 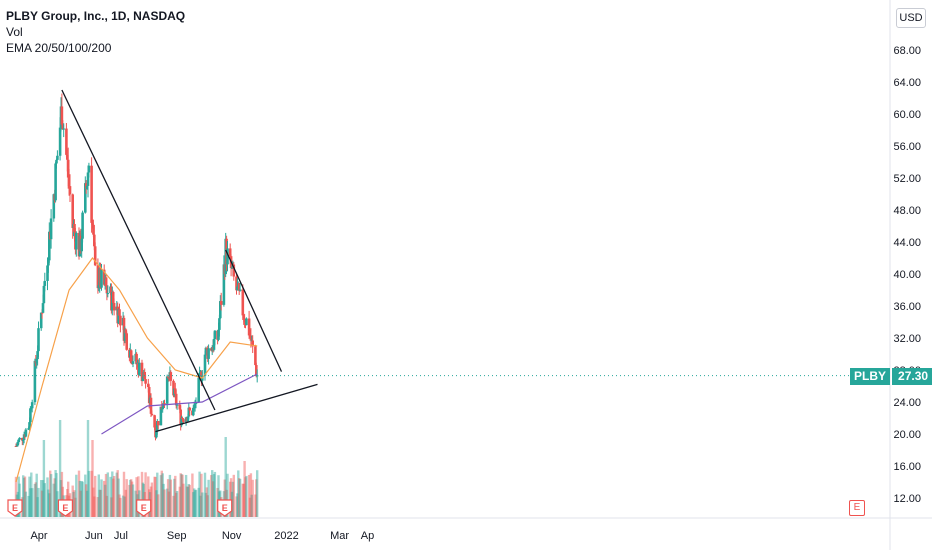 I want to click on ema-indicator-label: EMA 20/50/100/200, so click(x=59, y=48).